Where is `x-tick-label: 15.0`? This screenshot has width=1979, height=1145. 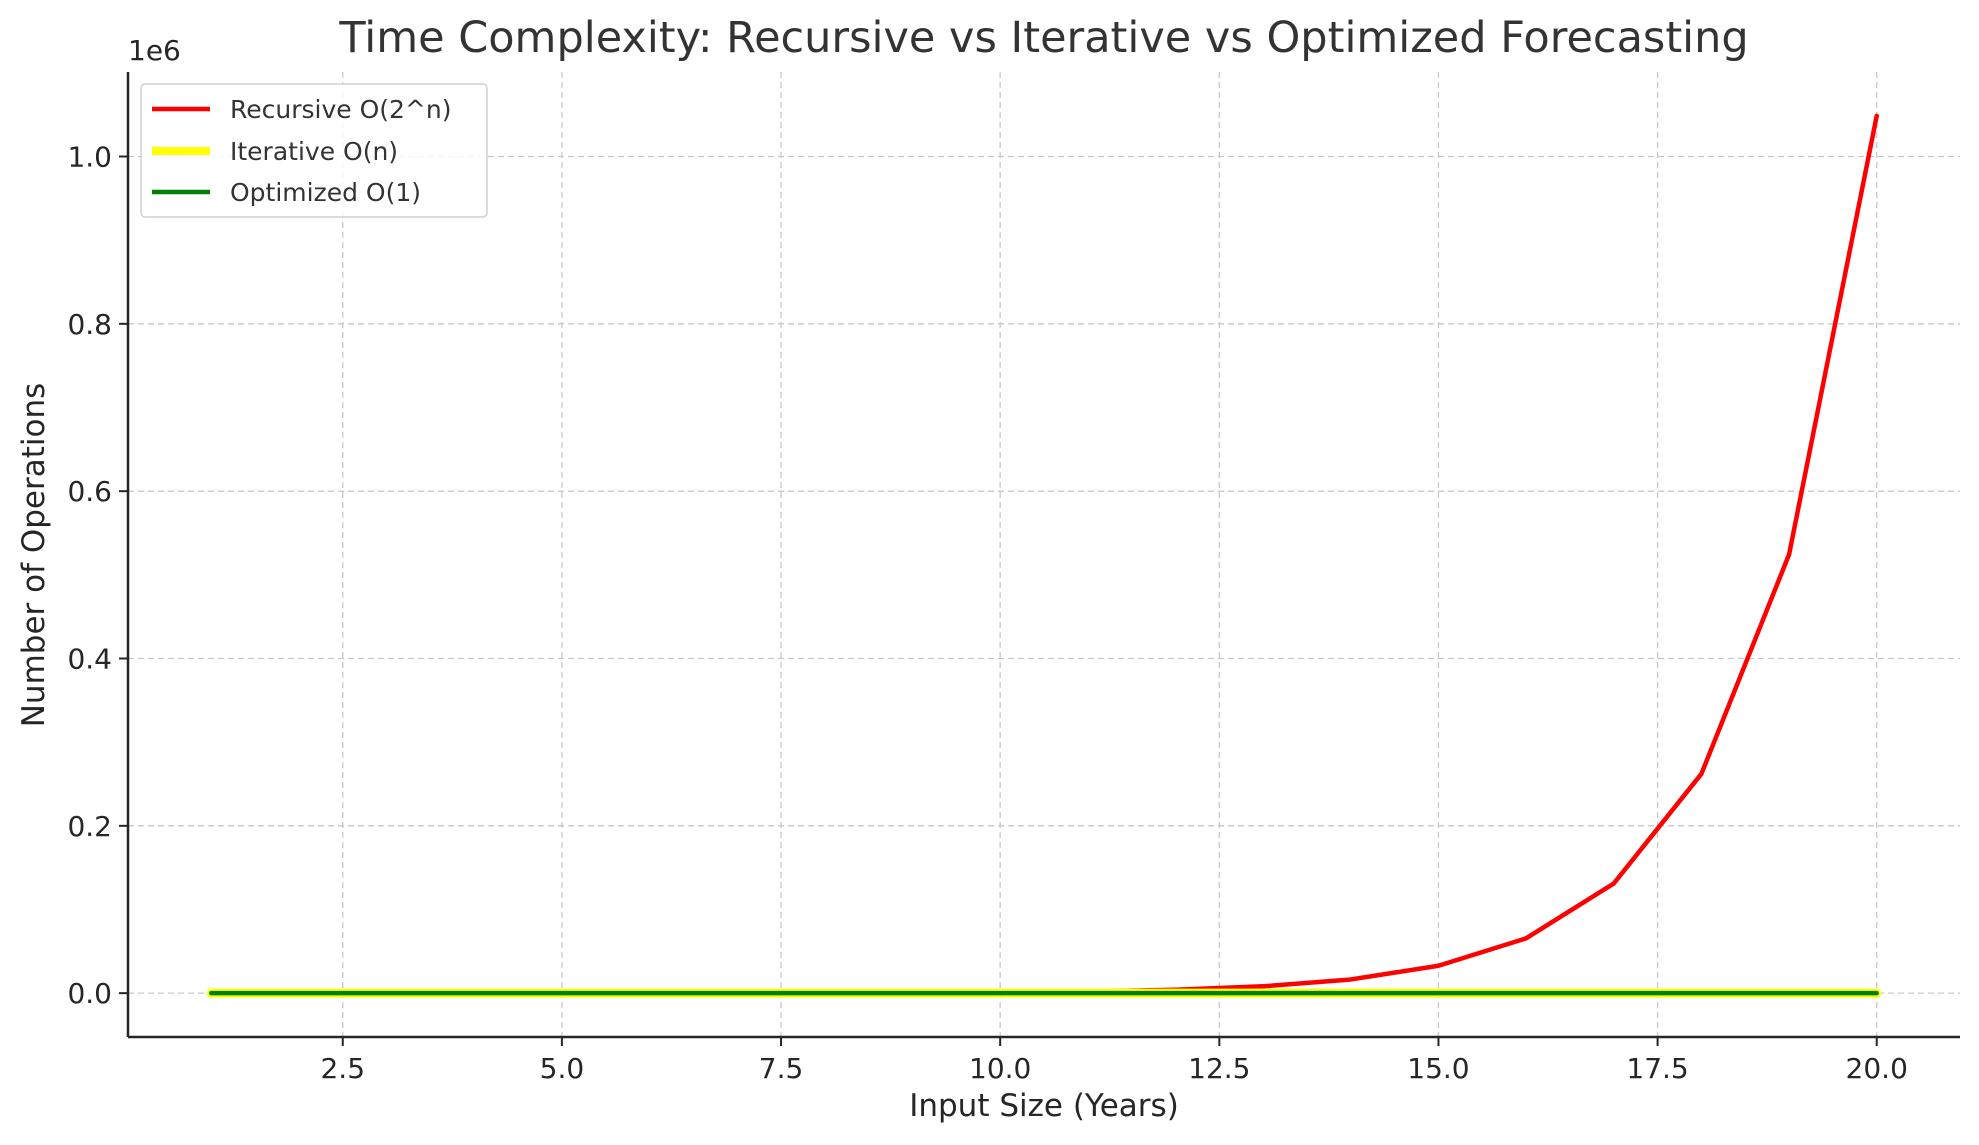 x-tick-label: 15.0 is located at coordinates (1438, 1068).